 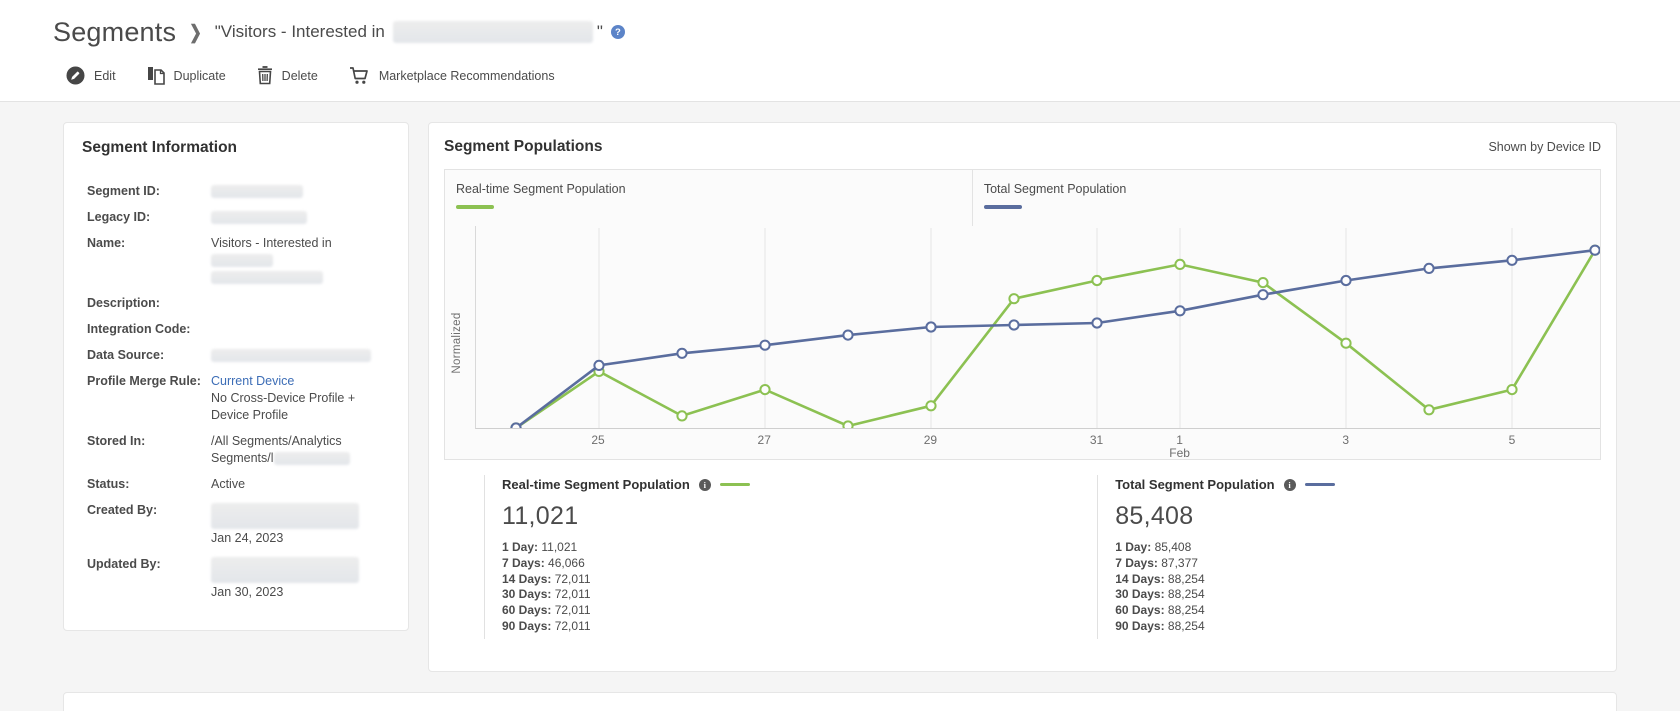 I want to click on duplicate-label: Duplicate, so click(x=199, y=75).